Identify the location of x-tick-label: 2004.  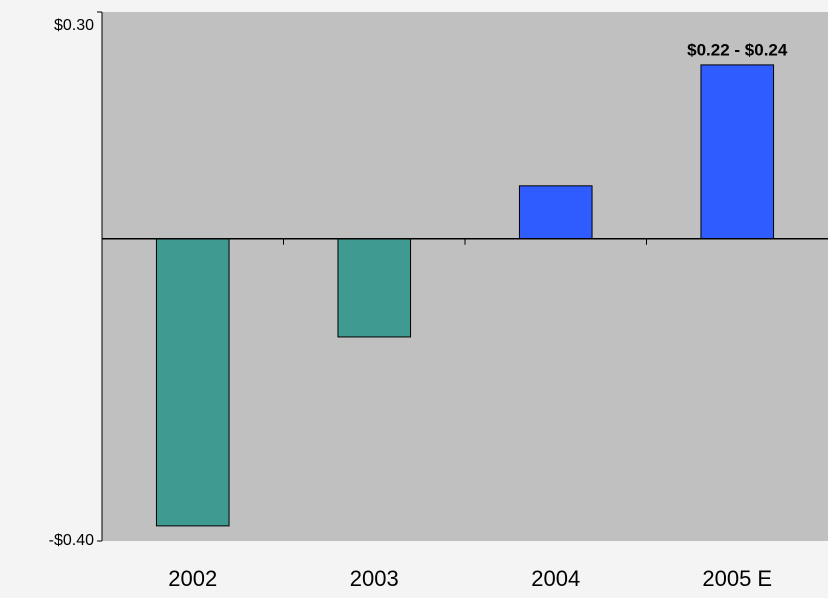
(555, 578).